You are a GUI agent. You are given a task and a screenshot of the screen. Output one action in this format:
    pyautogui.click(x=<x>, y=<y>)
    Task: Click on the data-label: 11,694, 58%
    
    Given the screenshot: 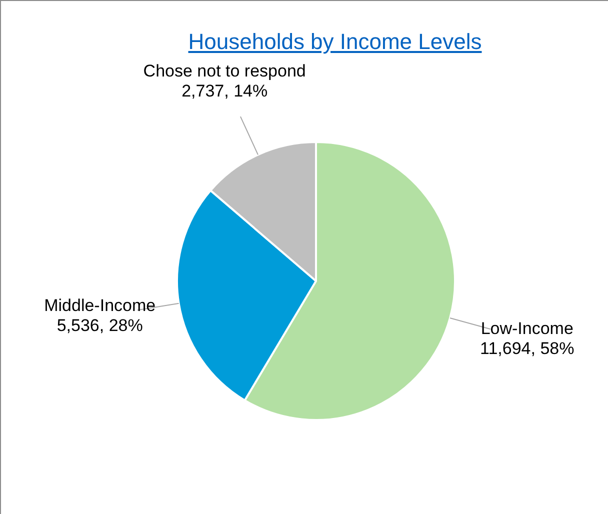 What is the action you would take?
    pyautogui.click(x=527, y=348)
    